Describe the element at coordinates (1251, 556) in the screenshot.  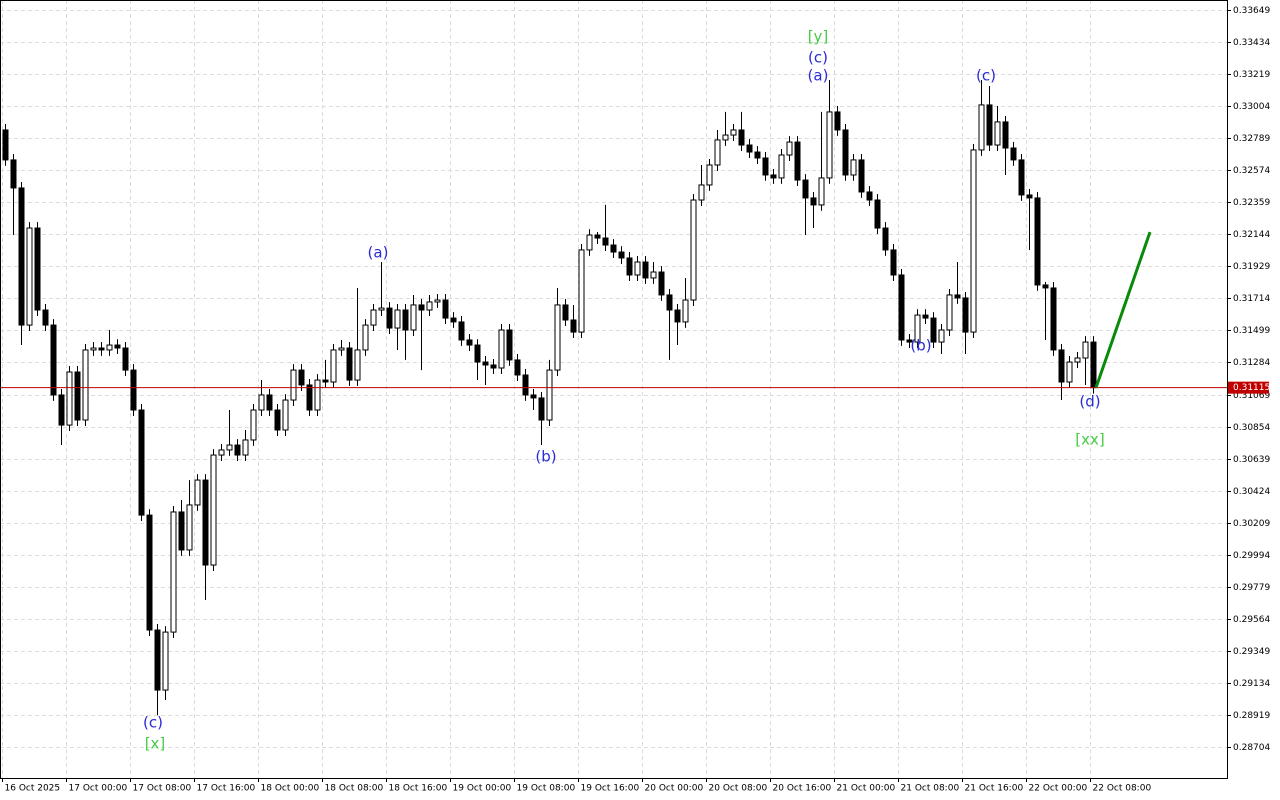
I see `y-tick-label: 0.29994` at that location.